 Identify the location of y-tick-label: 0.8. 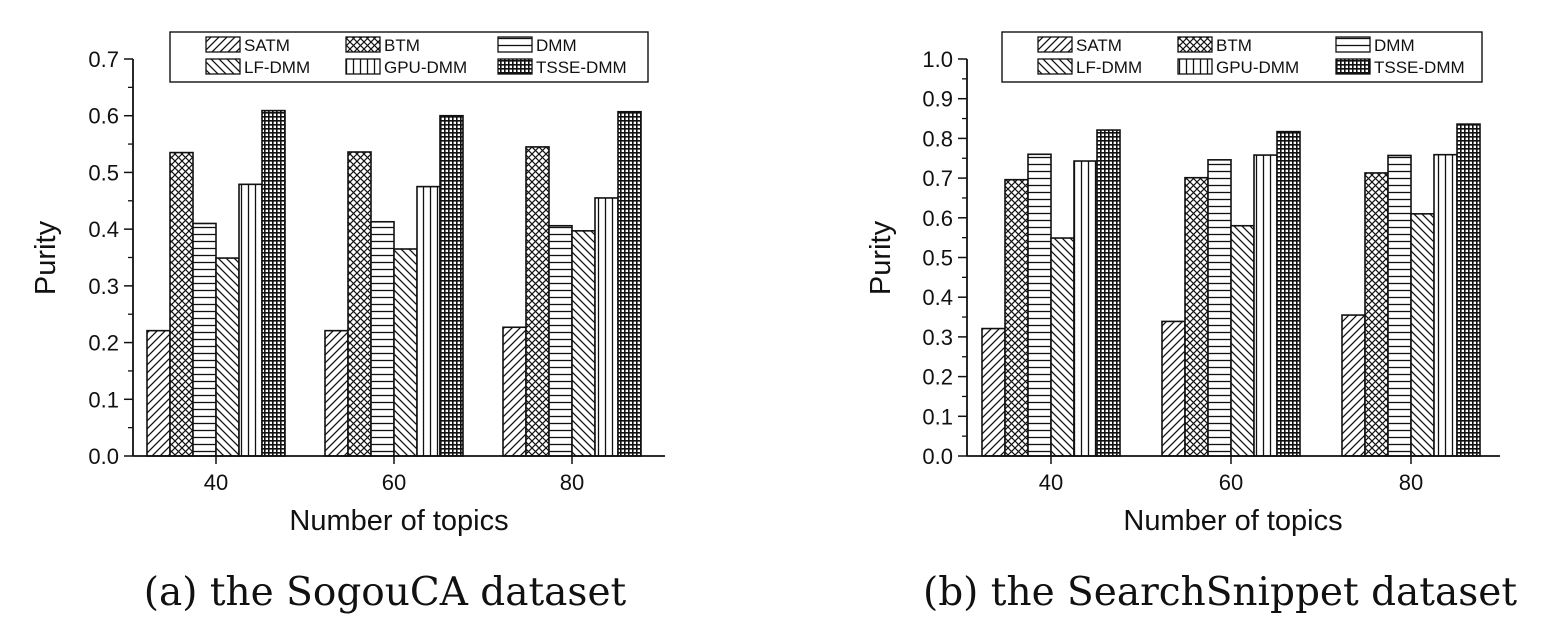
(937, 138).